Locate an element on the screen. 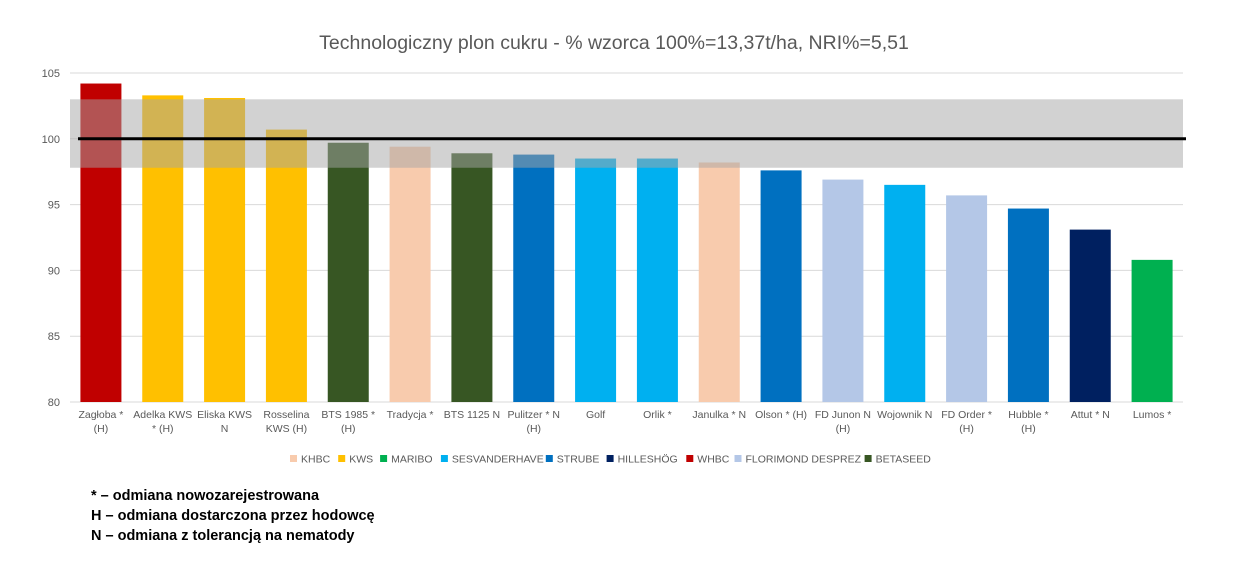 This screenshot has height=562, width=1243. legend-label: MARIBO is located at coordinates (411, 460).